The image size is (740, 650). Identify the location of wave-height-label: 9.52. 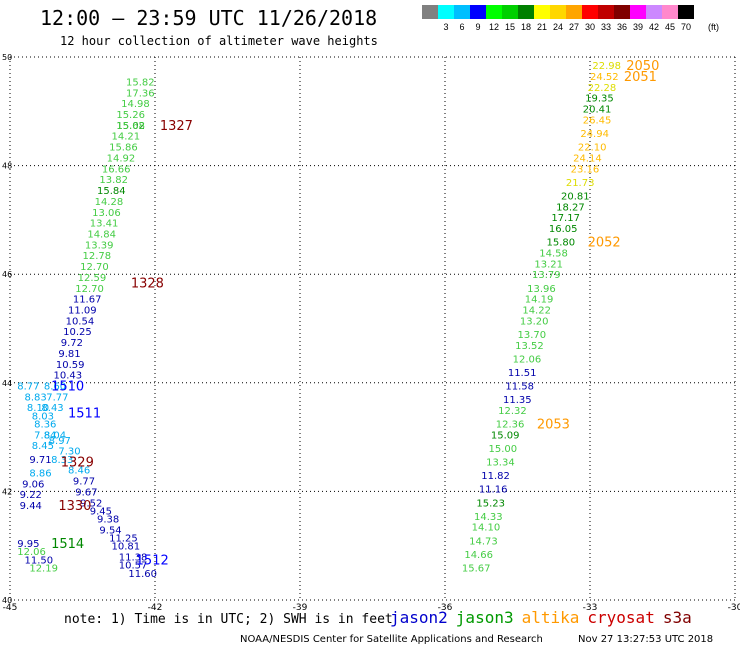
(91, 503).